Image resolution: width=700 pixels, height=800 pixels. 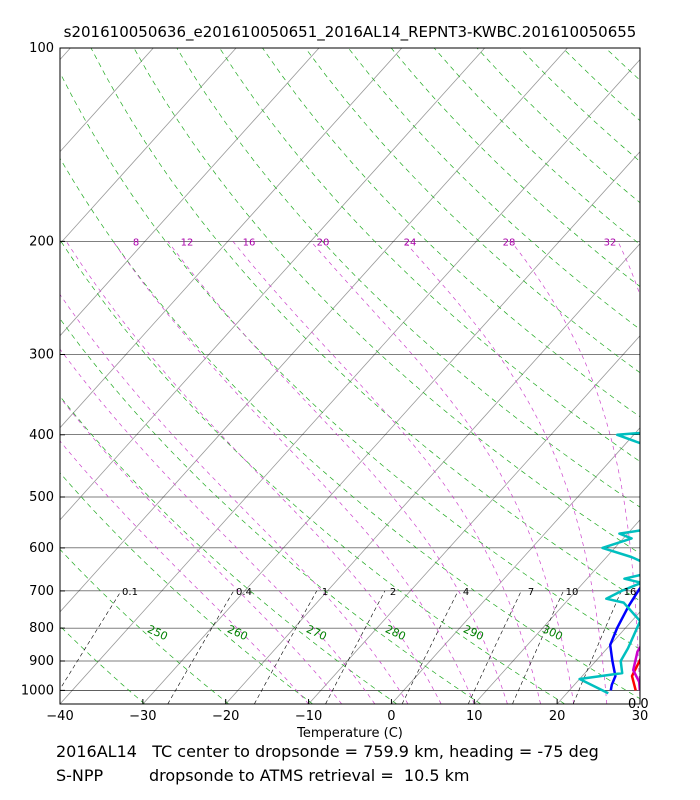 I want to click on x-tick-label: 10, so click(x=474, y=716).